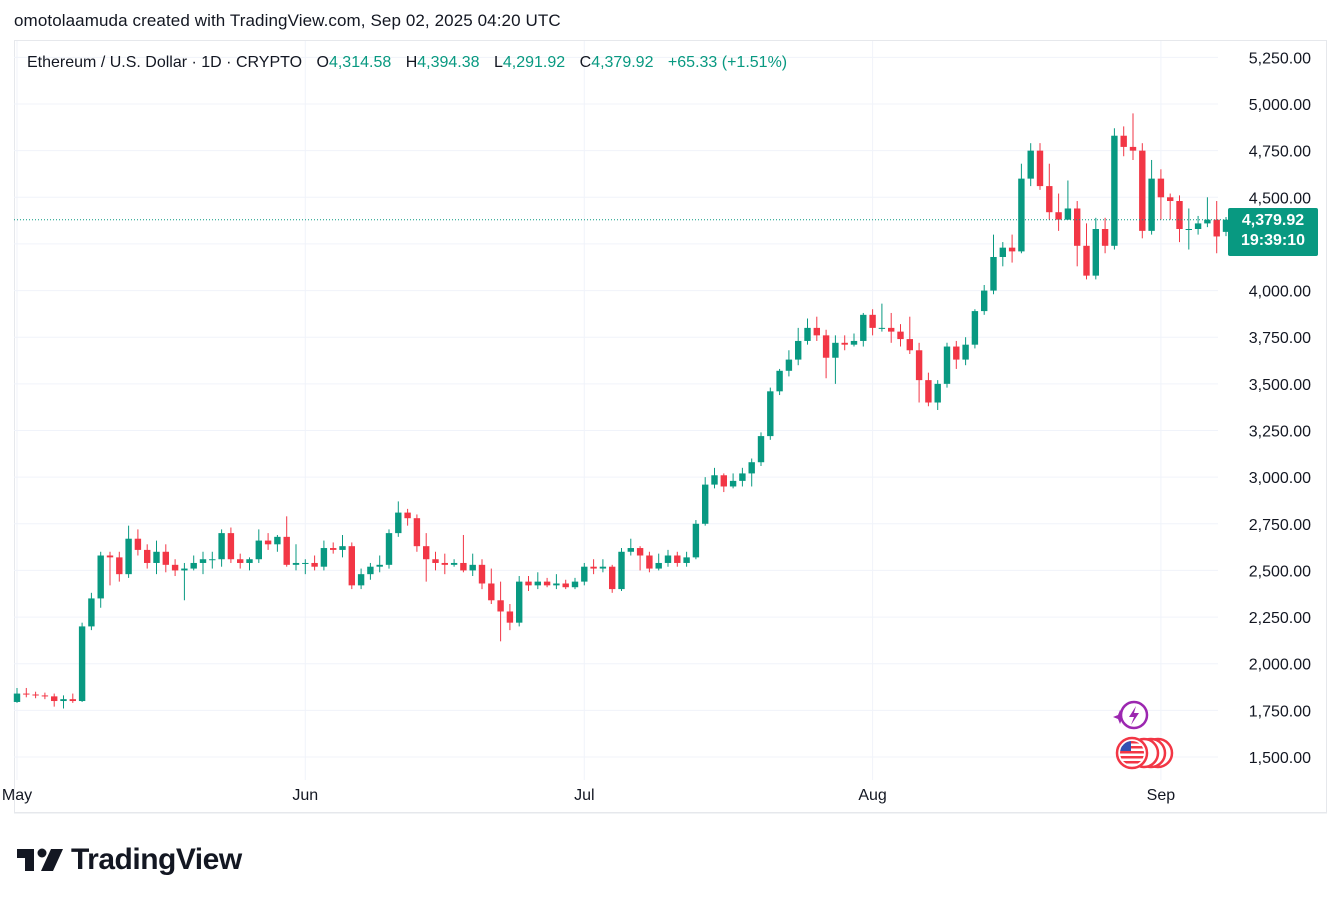  What do you see at coordinates (1280, 338) in the screenshot?
I see `y-tick-label: 3,750.00` at bounding box center [1280, 338].